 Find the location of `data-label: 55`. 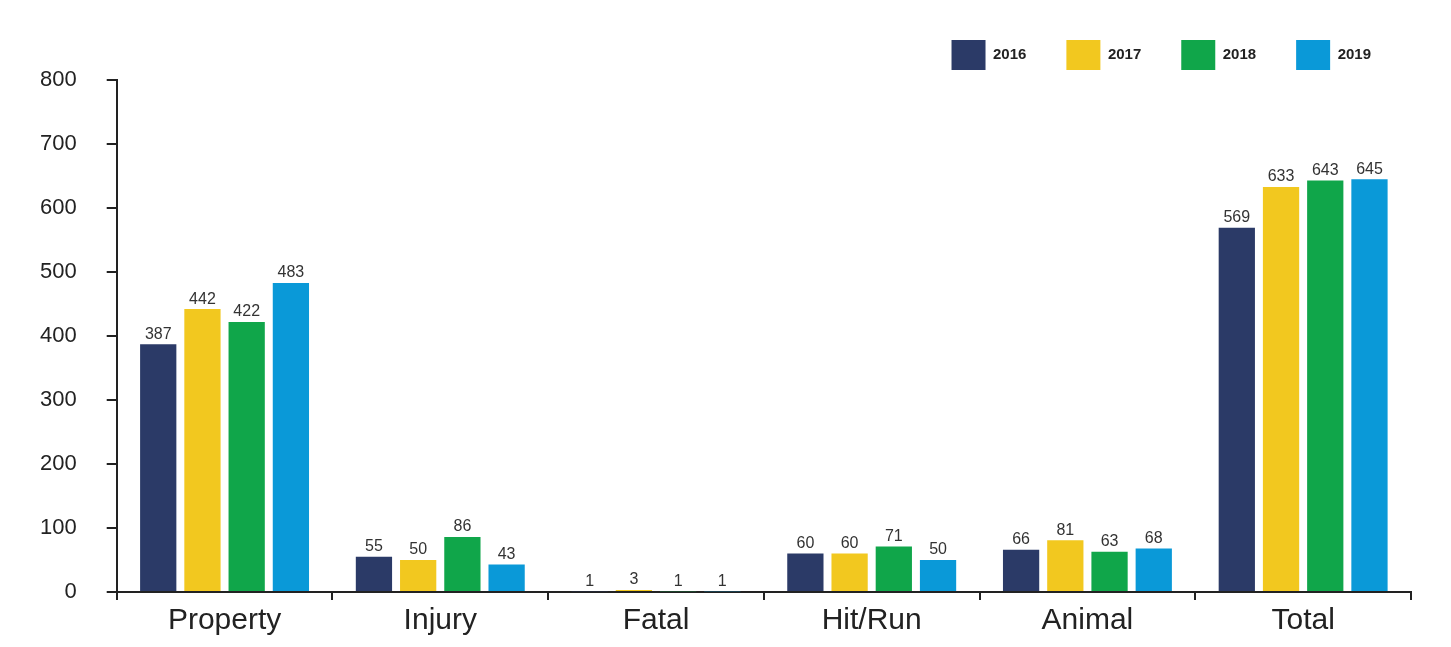

data-label: 55 is located at coordinates (374, 546).